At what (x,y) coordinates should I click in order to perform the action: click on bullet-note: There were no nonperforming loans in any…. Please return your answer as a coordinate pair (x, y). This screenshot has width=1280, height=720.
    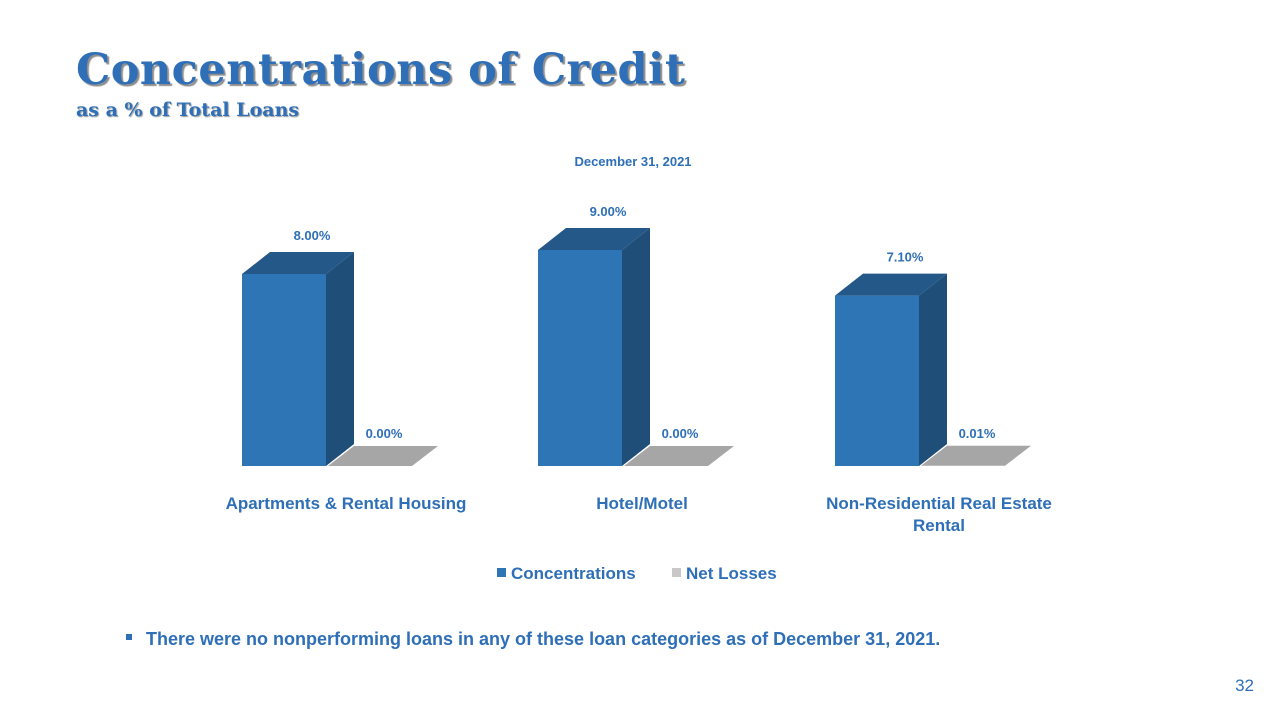
    Looking at the image, I should click on (533, 639).